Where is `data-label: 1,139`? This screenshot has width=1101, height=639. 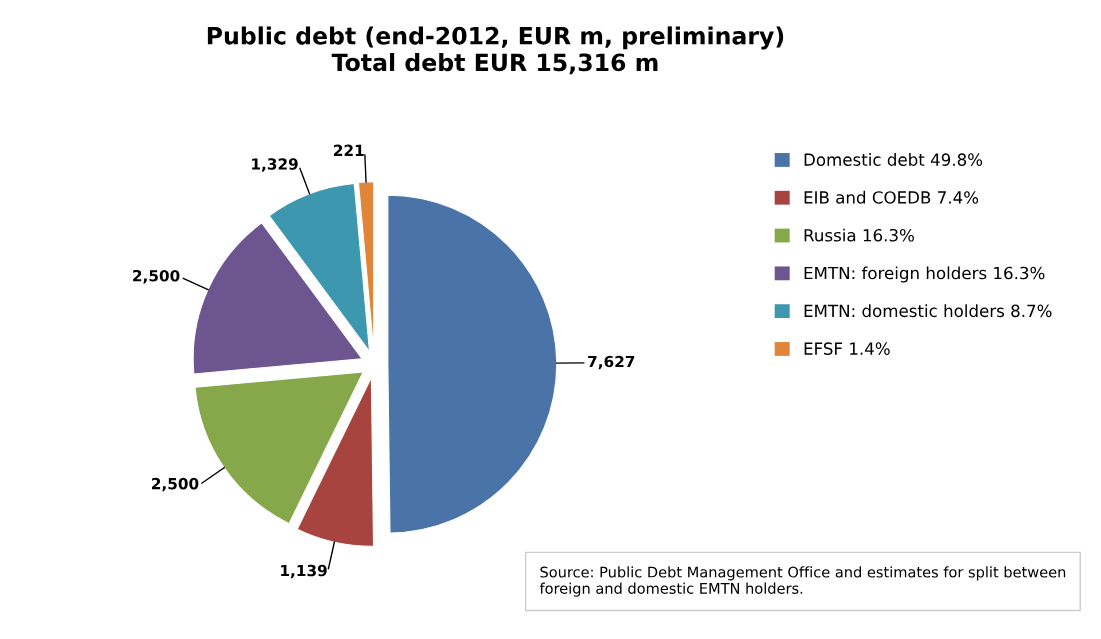
data-label: 1,139 is located at coordinates (304, 571).